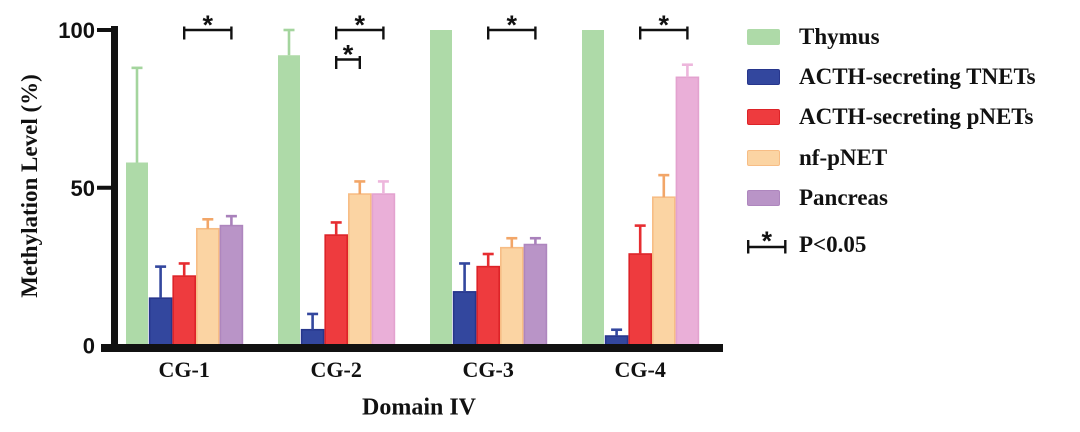 Image resolution: width=1080 pixels, height=432 pixels. What do you see at coordinates (184, 369) in the screenshot?
I see `x-category-label-cg-1: CG-1` at bounding box center [184, 369].